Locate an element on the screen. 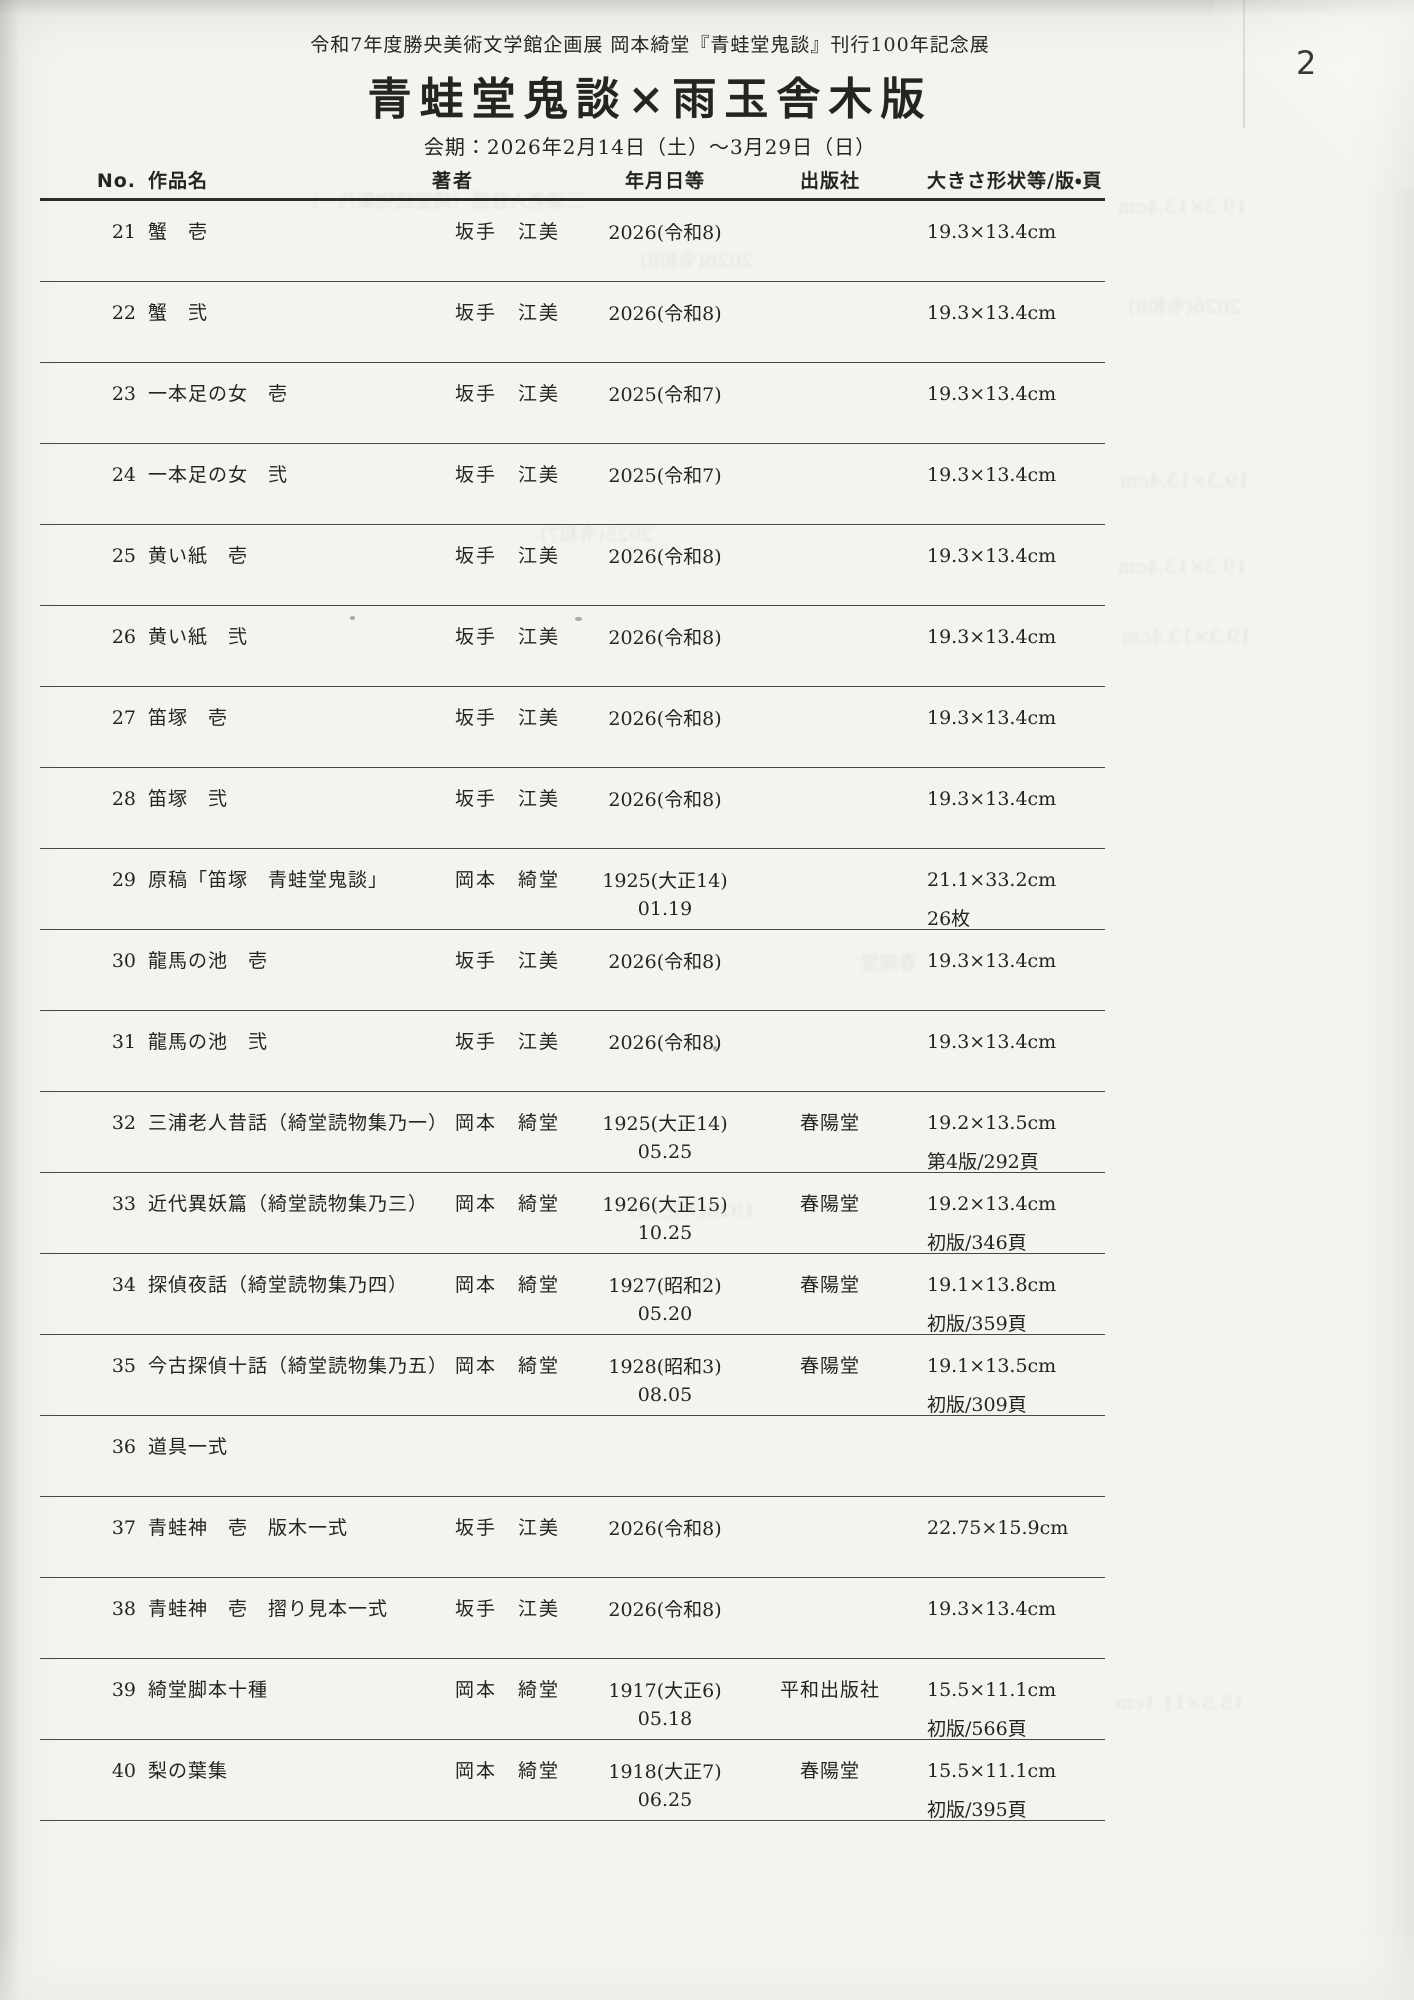  item-size-text: 22.75×15.9cm is located at coordinates (998, 1528).